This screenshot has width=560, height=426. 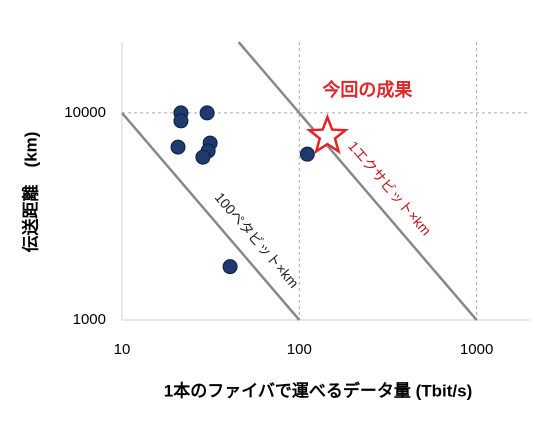 What do you see at coordinates (389, 188) in the screenshot?
I see `reference-line-label: 1エクサビット×km` at bounding box center [389, 188].